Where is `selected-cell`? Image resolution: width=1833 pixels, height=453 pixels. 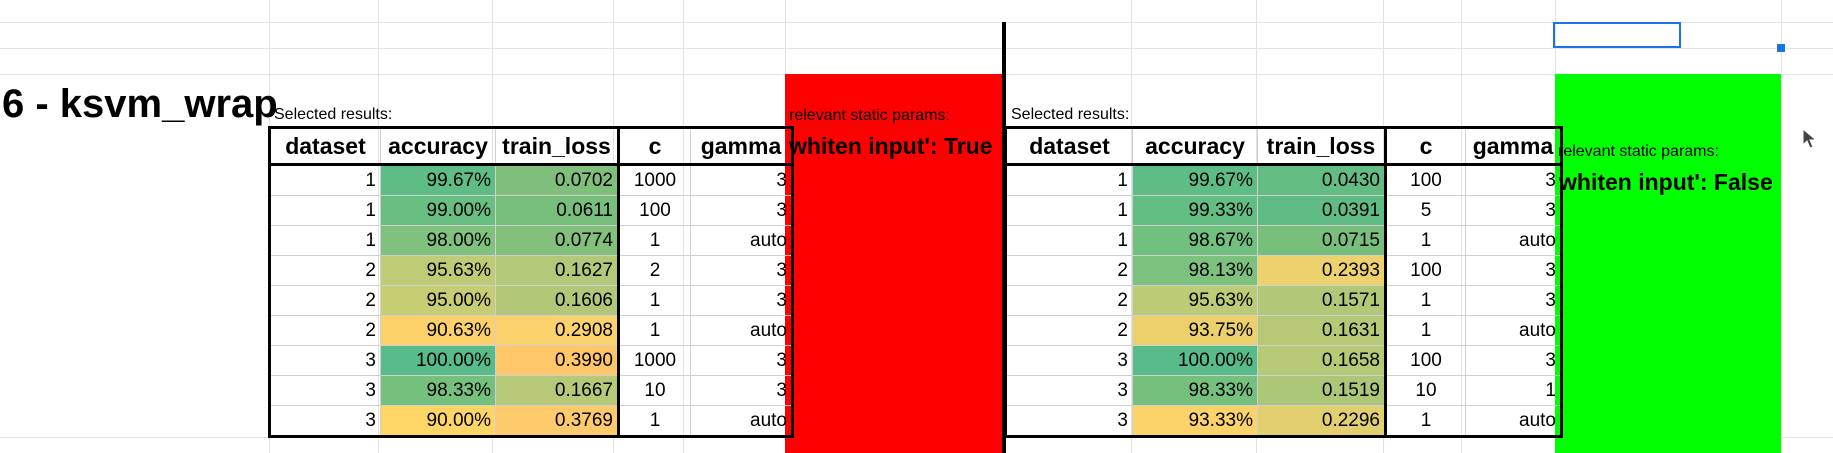
selected-cell is located at coordinates (1617, 35).